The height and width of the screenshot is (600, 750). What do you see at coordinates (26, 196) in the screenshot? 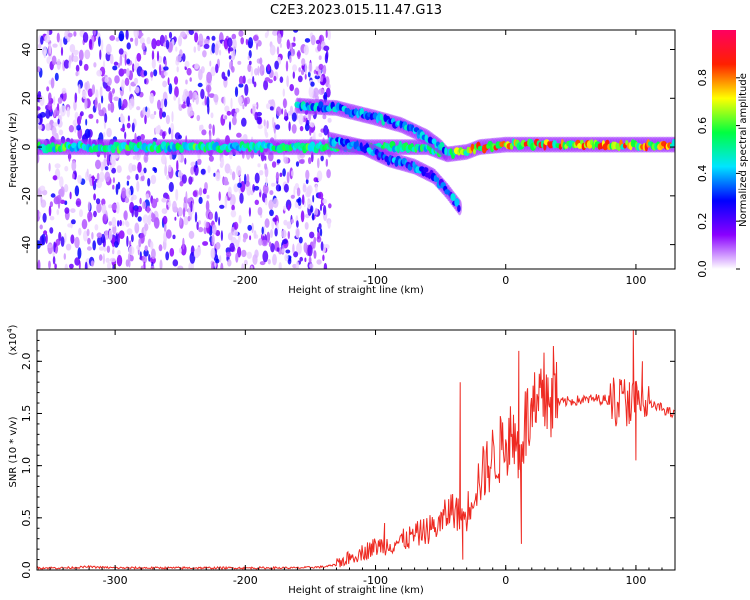
I see `top-y-tick-label: -20` at bounding box center [26, 196].